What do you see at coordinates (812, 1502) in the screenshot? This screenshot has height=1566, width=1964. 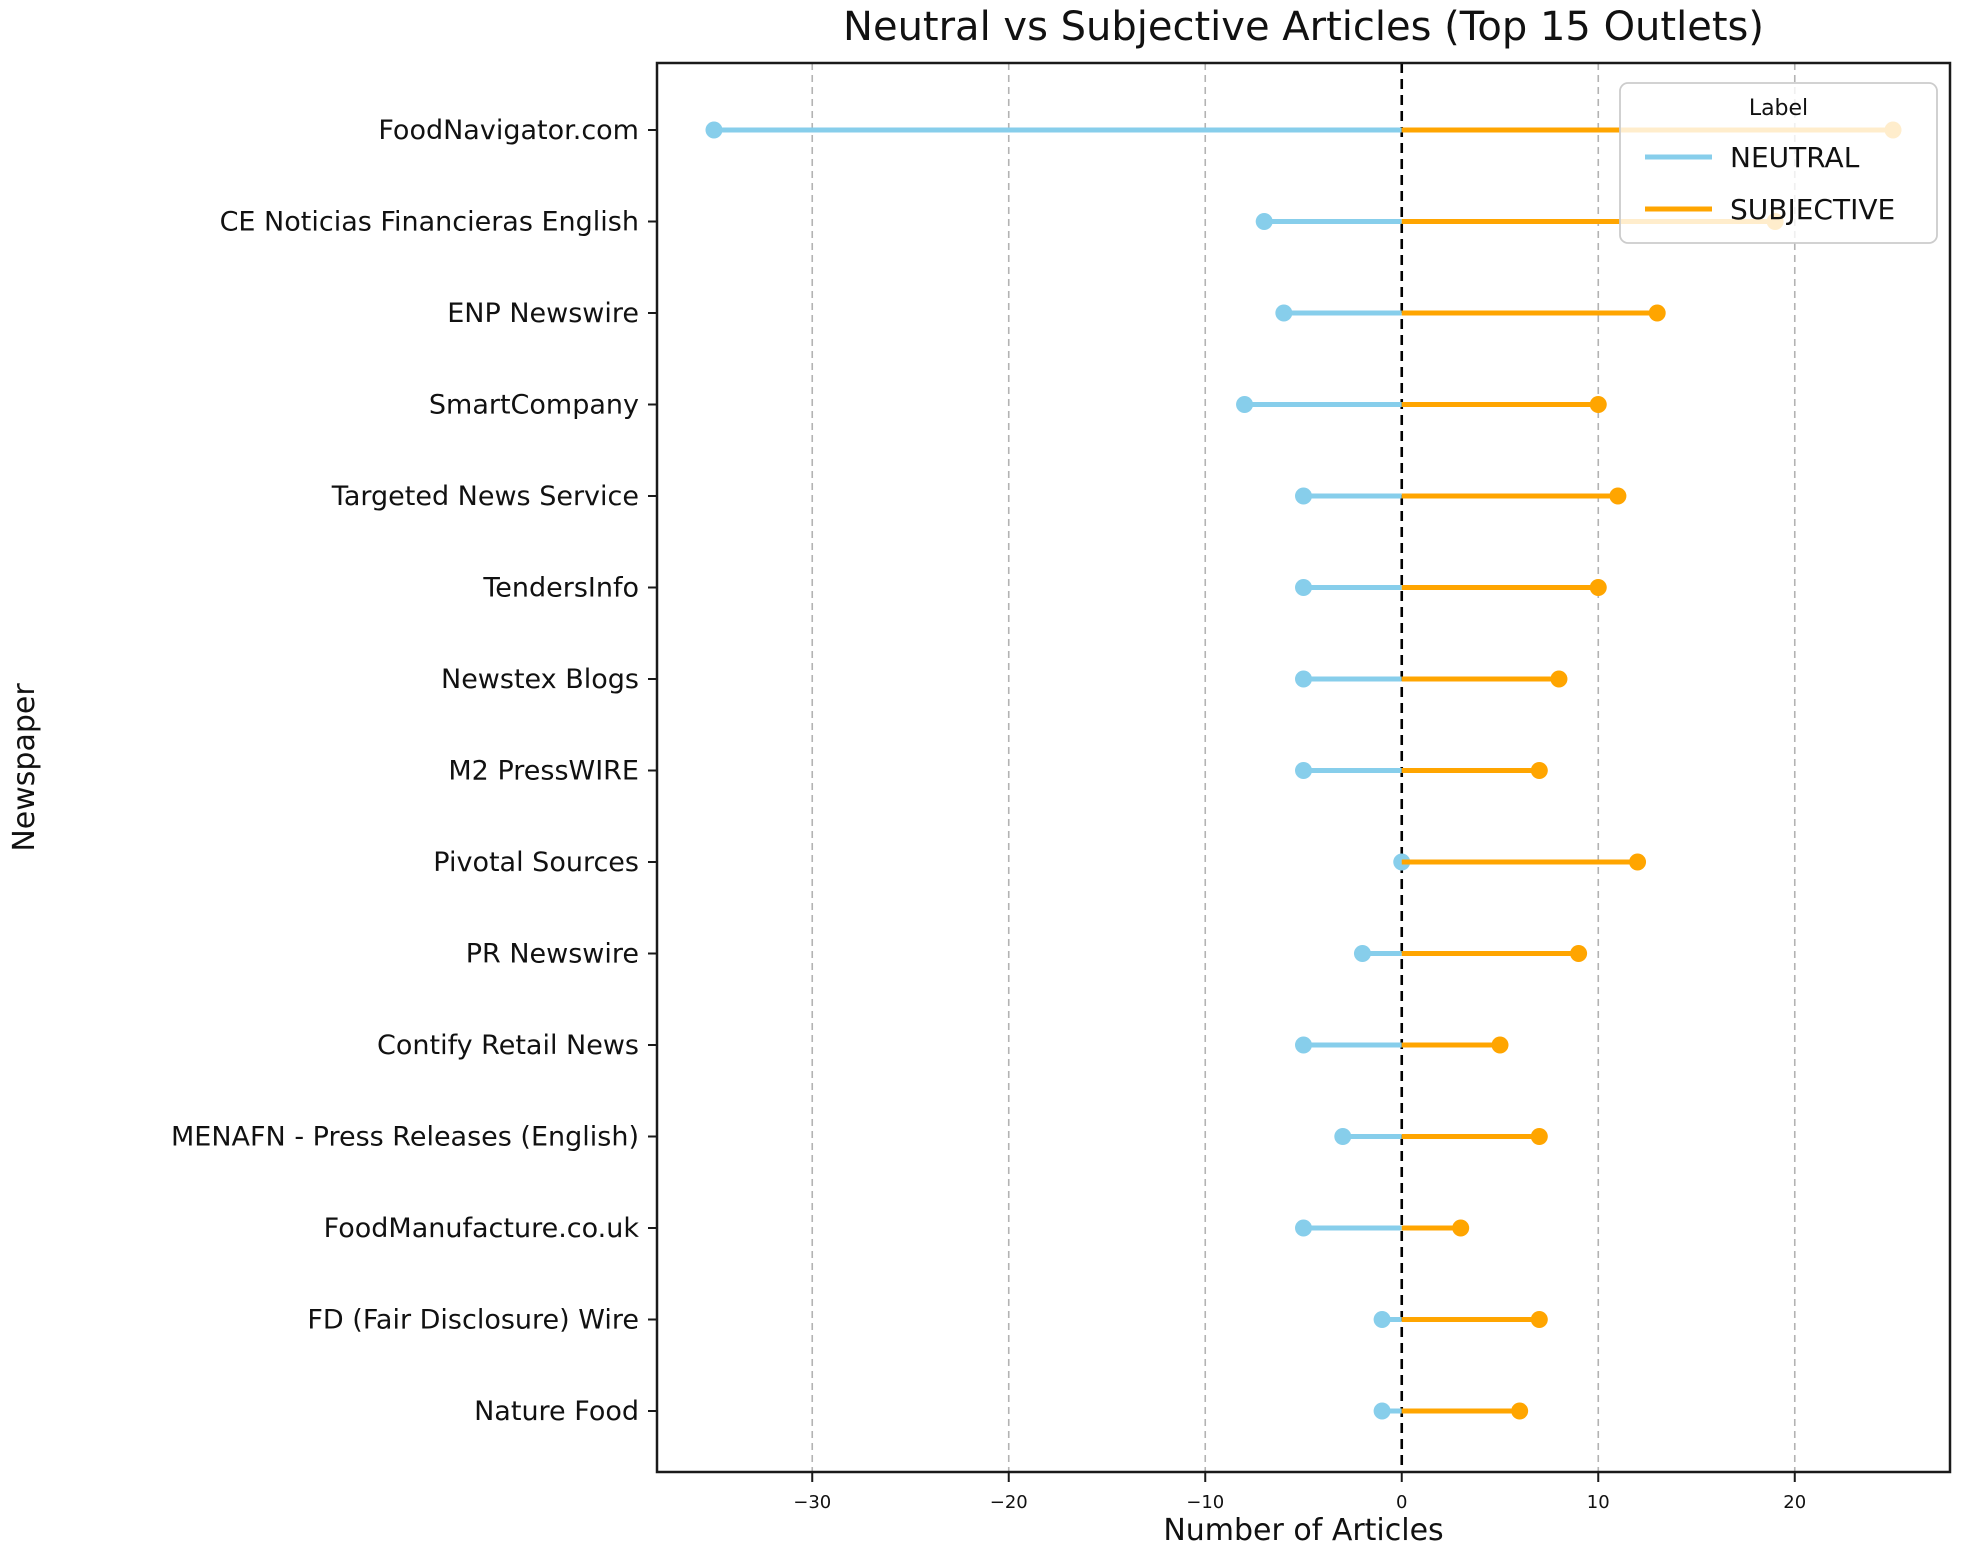 I see `x-tick-label: −30` at bounding box center [812, 1502].